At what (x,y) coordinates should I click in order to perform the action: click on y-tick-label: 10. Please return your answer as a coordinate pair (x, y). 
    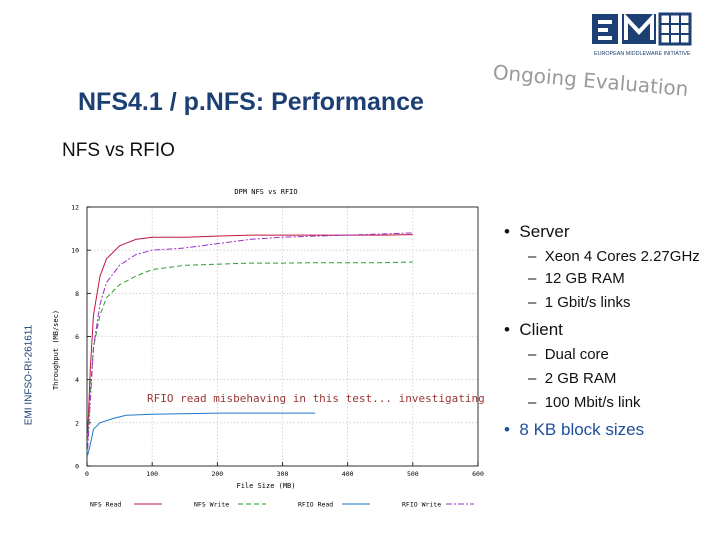
    Looking at the image, I should click on (75, 251).